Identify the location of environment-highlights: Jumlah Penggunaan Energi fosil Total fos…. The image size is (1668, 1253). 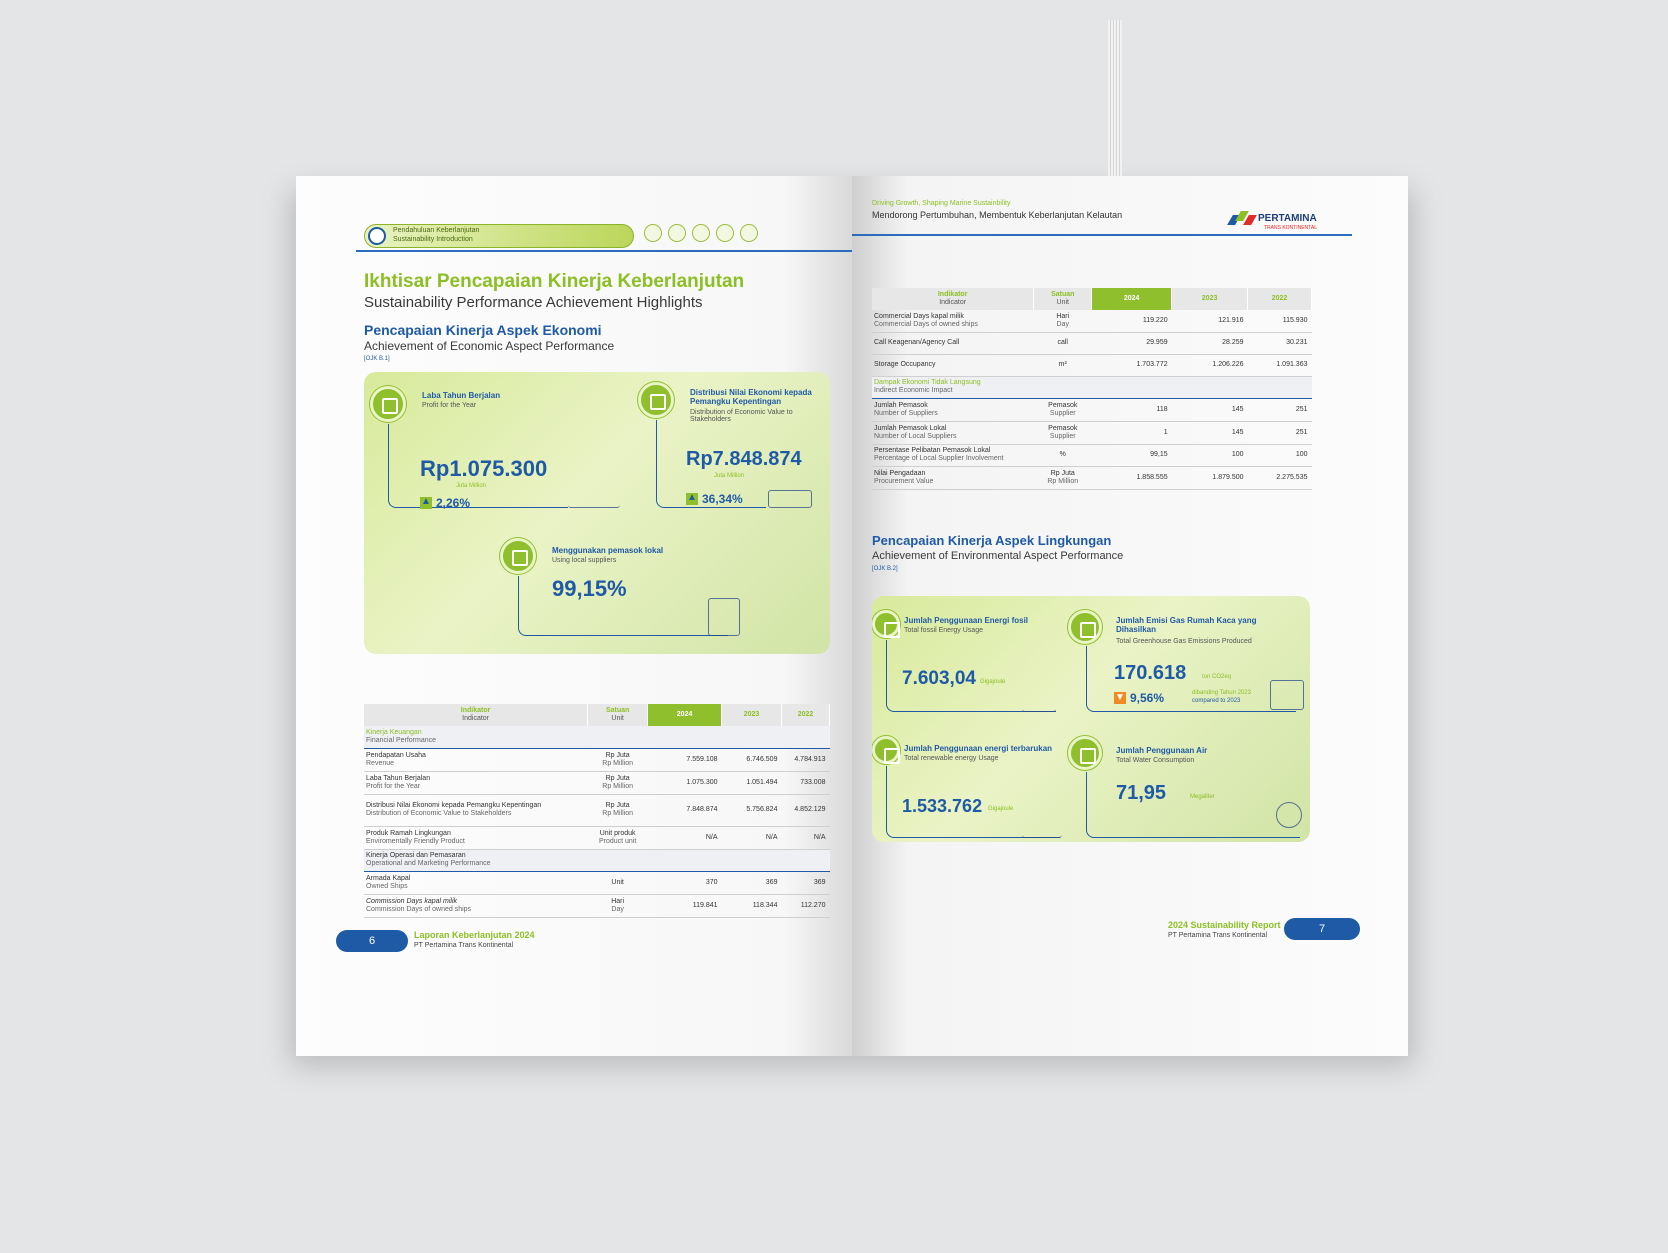
(1091, 719).